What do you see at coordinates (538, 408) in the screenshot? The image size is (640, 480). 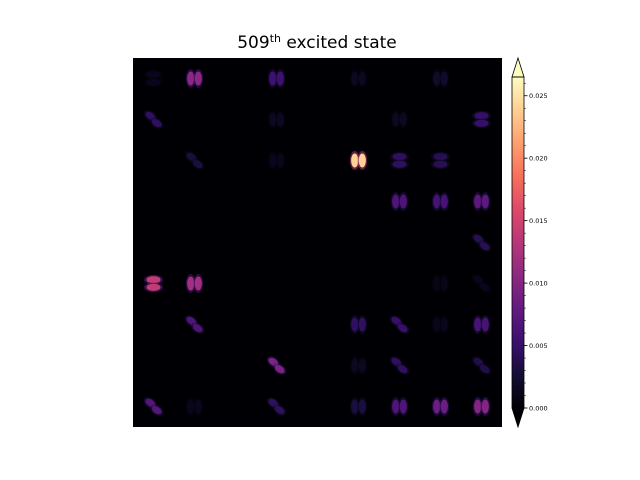 I see `colorbar-tick-label: 0.000` at bounding box center [538, 408].